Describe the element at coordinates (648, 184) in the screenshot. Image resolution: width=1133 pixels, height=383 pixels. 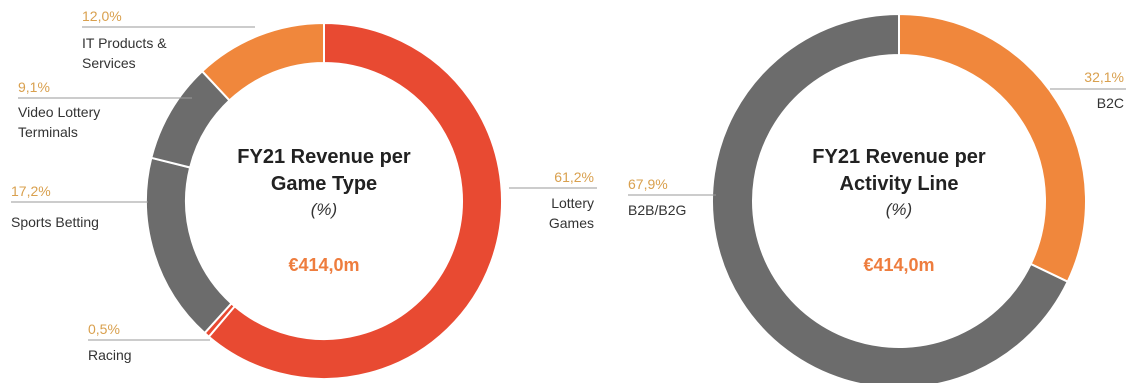
I see `slice-value-label: 67,9%` at that location.